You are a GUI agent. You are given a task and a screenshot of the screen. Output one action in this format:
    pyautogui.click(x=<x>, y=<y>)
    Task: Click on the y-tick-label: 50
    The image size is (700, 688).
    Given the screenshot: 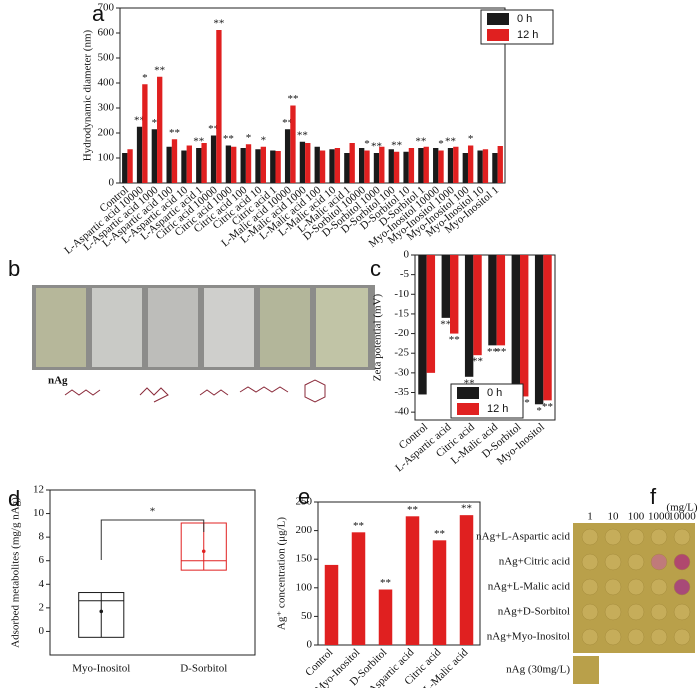 What is the action you would take?
    pyautogui.click(x=307, y=616)
    